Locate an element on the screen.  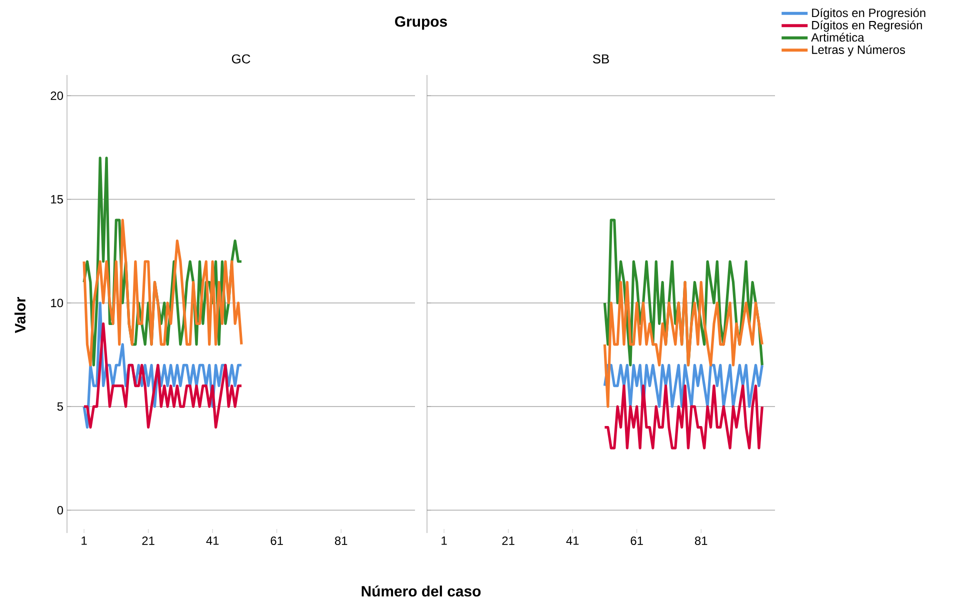
y-tick-label: 15 is located at coordinates (57, 199).